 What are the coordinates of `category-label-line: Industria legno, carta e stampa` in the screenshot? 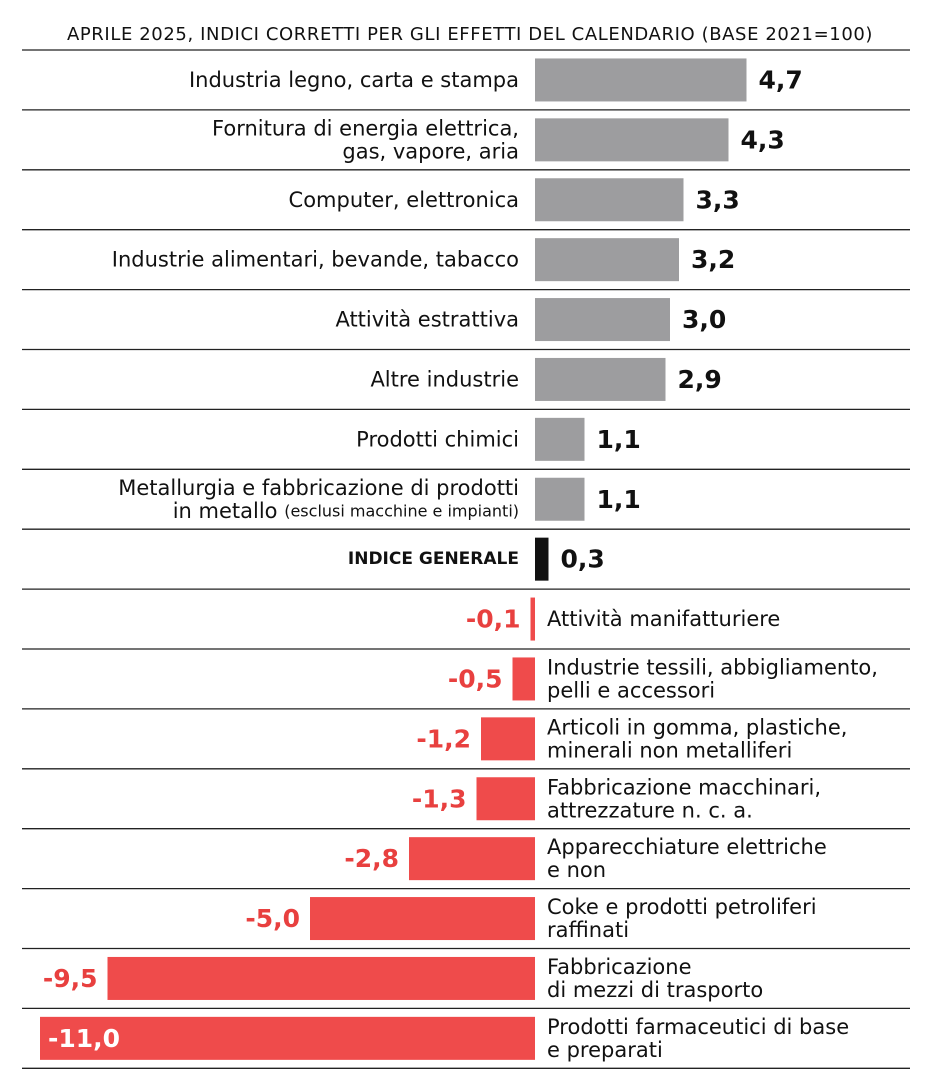 It's located at (354, 80).